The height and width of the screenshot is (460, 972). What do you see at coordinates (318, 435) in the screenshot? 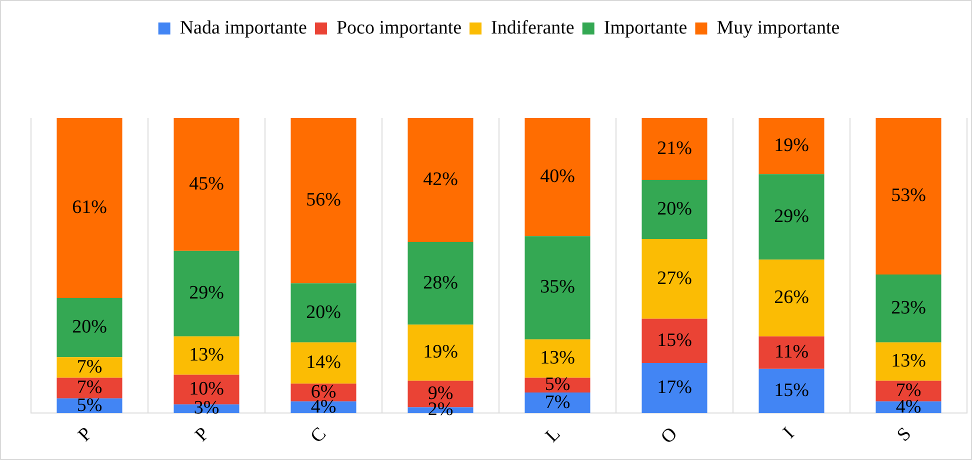
I see `x-tick-label: C` at bounding box center [318, 435].